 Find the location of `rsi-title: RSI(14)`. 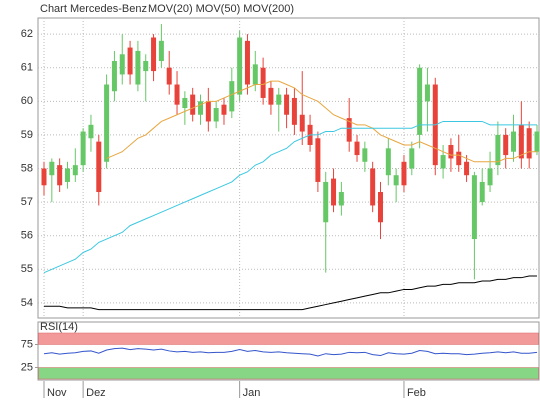

rsi-title: RSI(14) is located at coordinates (59, 327).